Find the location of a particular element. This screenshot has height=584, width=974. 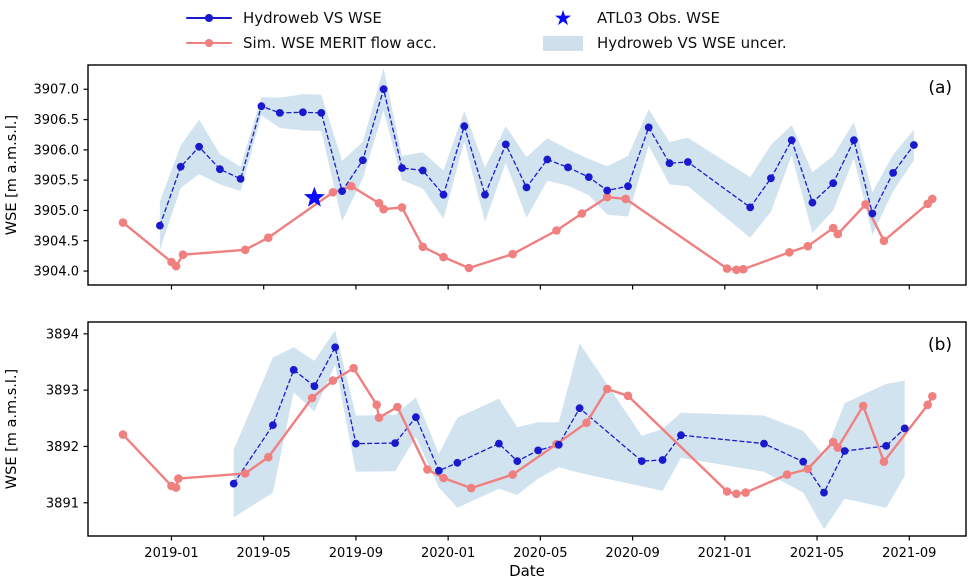

legend-item-sim-wse-merit: Sim. WSE MERIT flow acc. is located at coordinates (311, 43).